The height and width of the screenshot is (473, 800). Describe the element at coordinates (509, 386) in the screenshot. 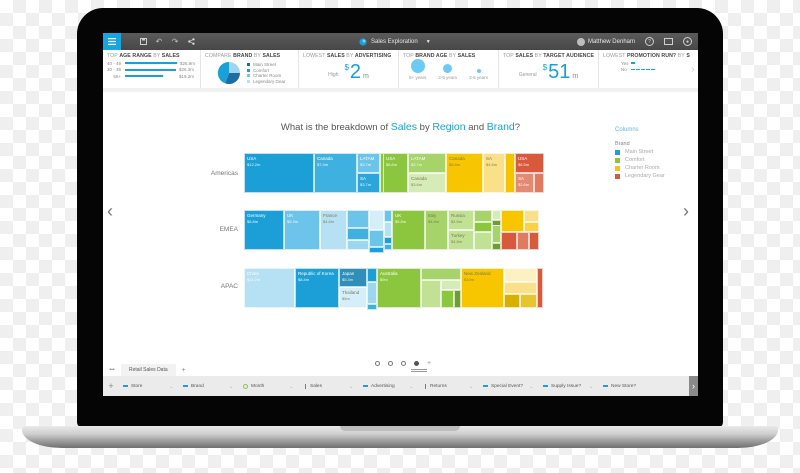

I see `field-special-event: Special Event? ⌄` at that location.